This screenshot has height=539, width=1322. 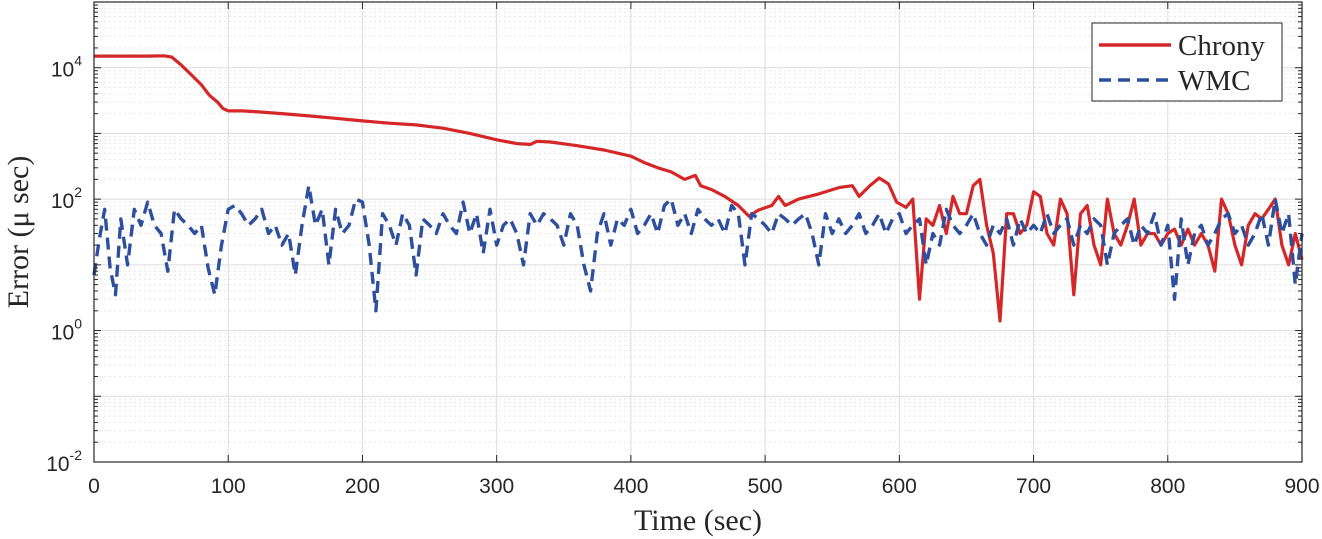 I want to click on y-tick-label: 10⁻², so click(x=64, y=461).